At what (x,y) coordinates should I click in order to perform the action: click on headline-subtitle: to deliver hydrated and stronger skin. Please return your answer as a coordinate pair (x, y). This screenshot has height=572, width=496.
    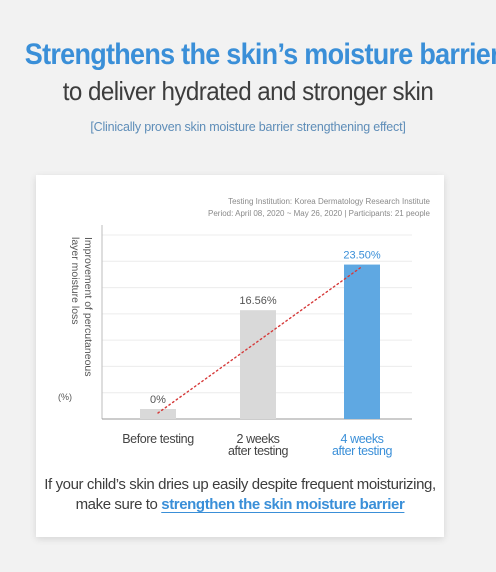
    Looking at the image, I should click on (247, 91).